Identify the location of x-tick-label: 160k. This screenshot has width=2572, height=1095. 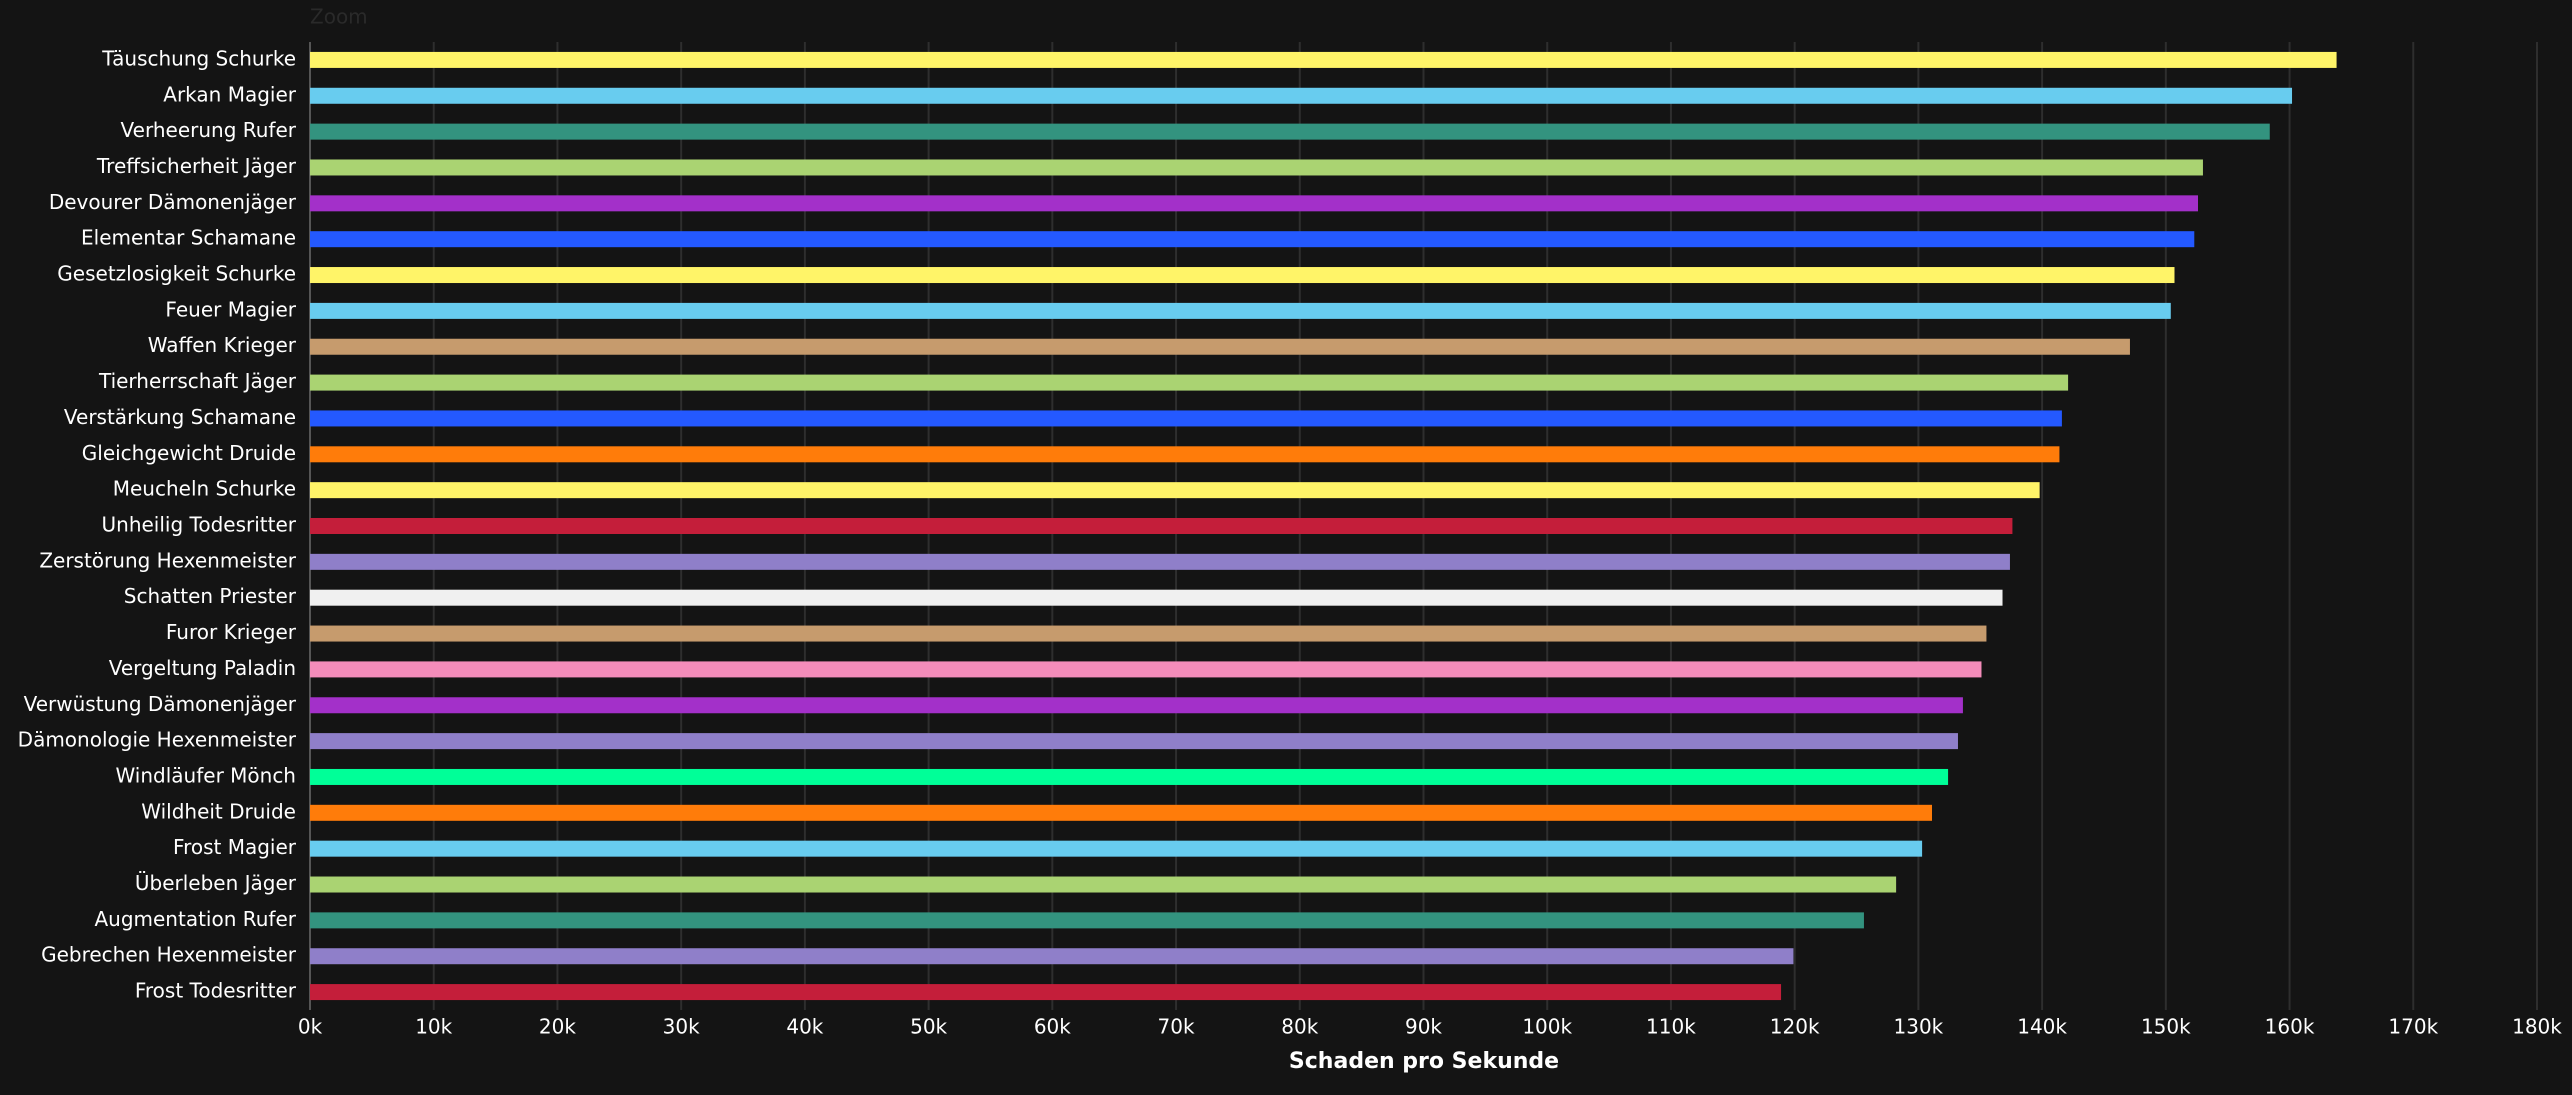
(2290, 1027).